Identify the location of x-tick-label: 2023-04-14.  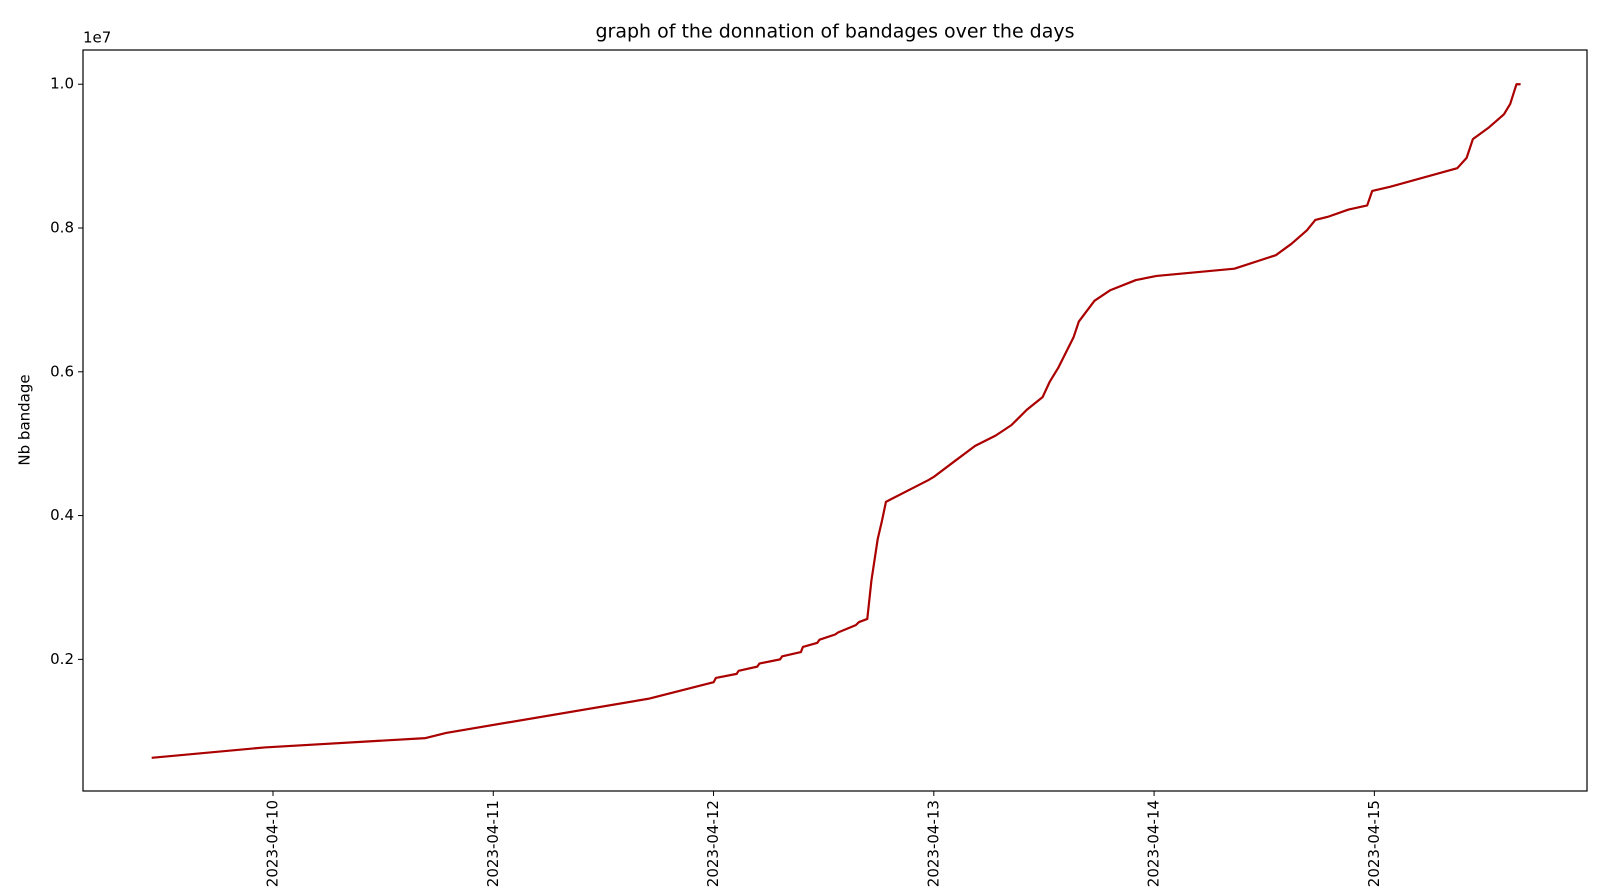
(1154, 843).